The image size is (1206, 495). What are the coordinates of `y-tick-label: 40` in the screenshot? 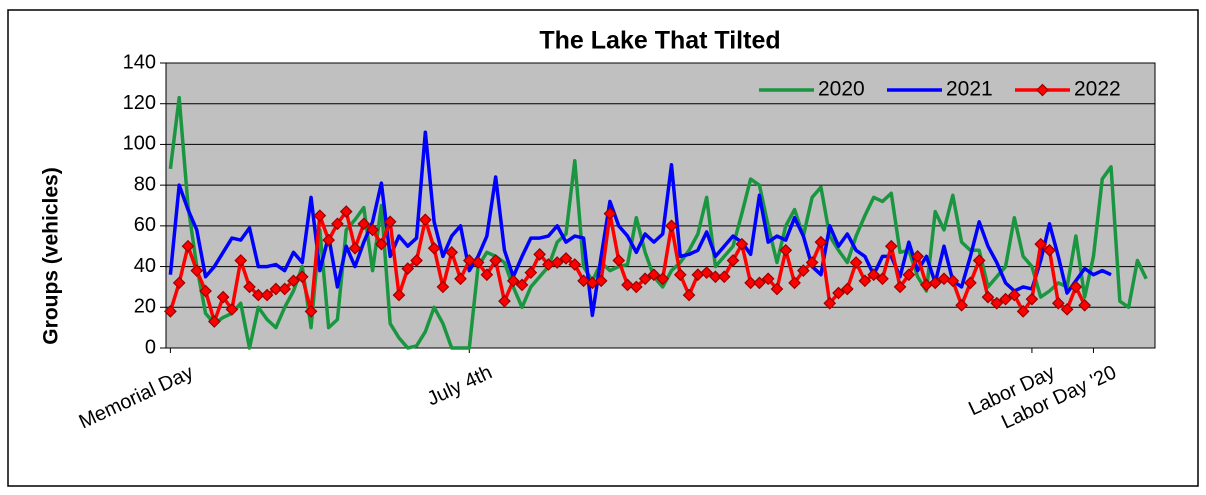 It's located at (145, 266).